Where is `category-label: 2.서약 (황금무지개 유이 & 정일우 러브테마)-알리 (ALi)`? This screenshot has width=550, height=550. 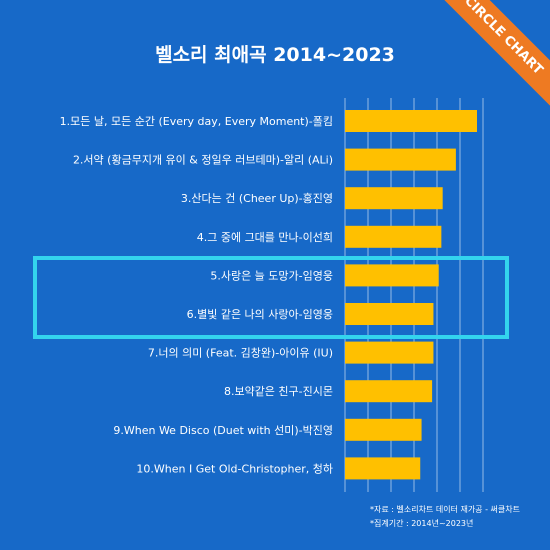
category-label: 2.서약 (황금무지개 유이 & 정일우 러브테마)-알리 (ALi) is located at coordinates (203, 160).